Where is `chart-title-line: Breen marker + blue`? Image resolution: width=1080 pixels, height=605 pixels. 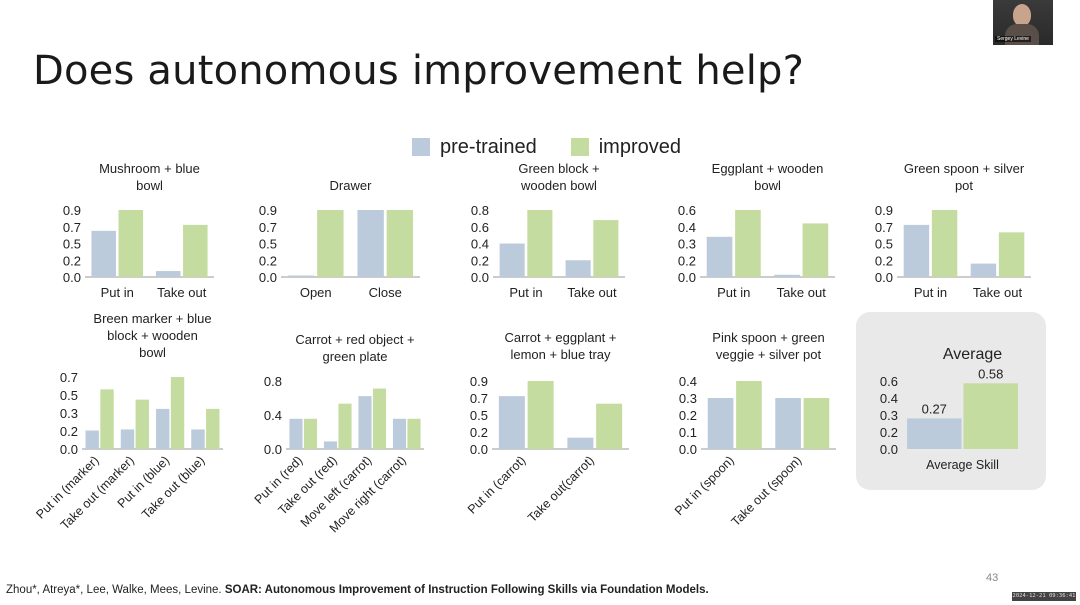 chart-title-line: Breen marker + blue is located at coordinates (152, 318).